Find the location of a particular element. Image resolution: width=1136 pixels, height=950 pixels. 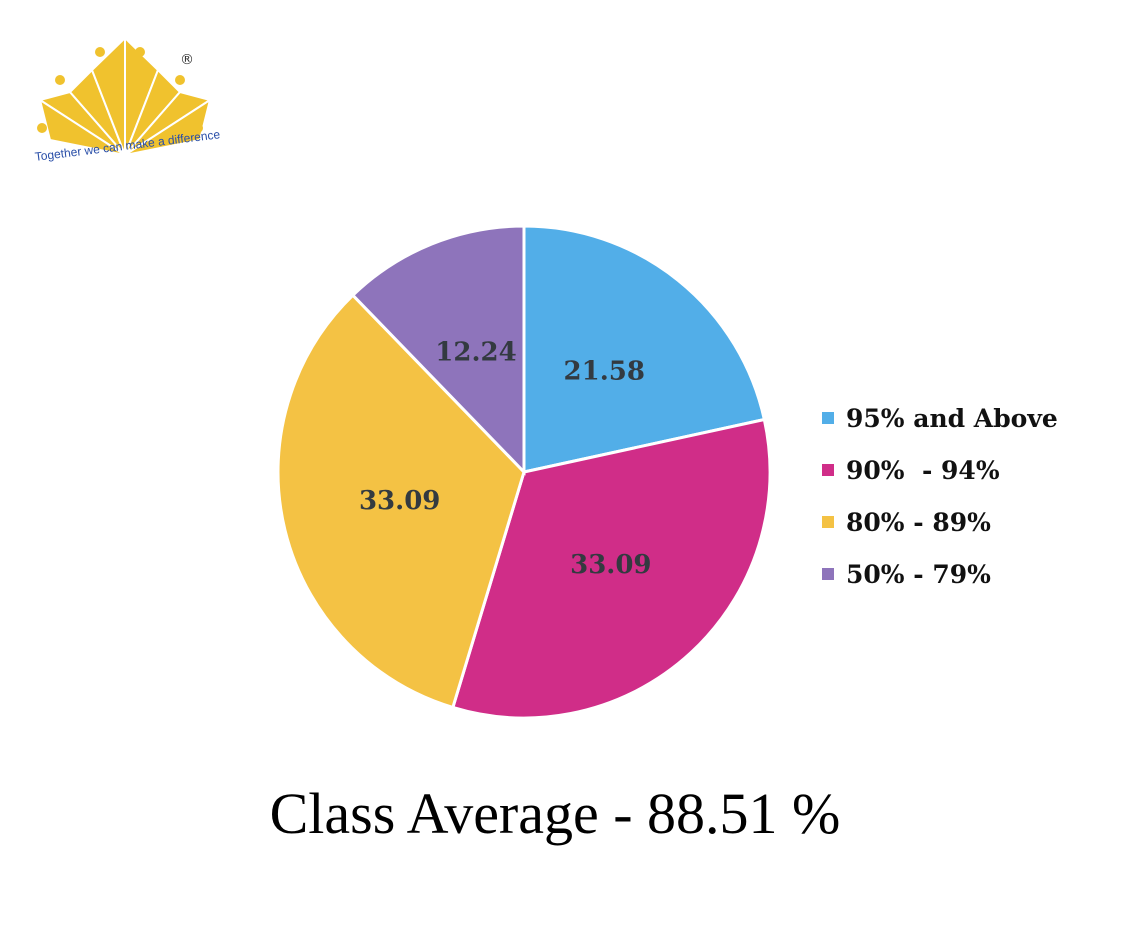

logo: ® is located at coordinates (125, 95).